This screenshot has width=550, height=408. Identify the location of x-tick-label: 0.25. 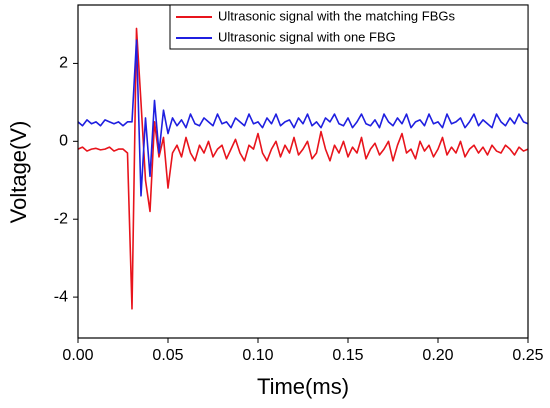
(527, 355).